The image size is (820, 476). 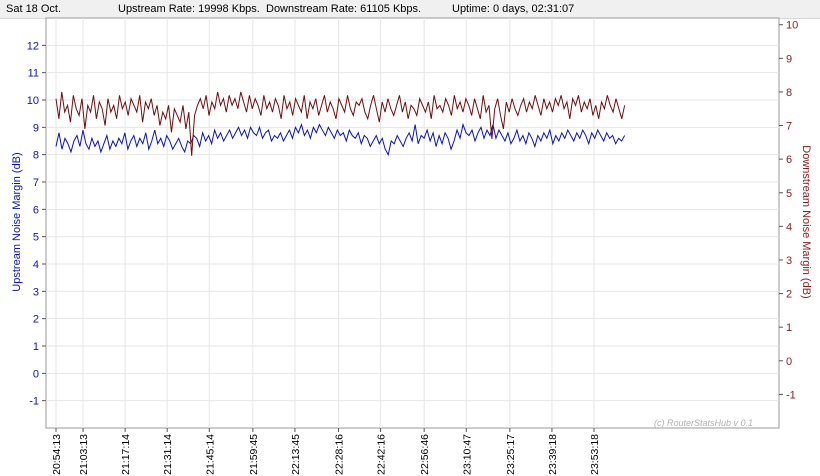 I want to click on status-downstream-rate: Downstream Rate: 61105 Kbps., so click(x=344, y=9).